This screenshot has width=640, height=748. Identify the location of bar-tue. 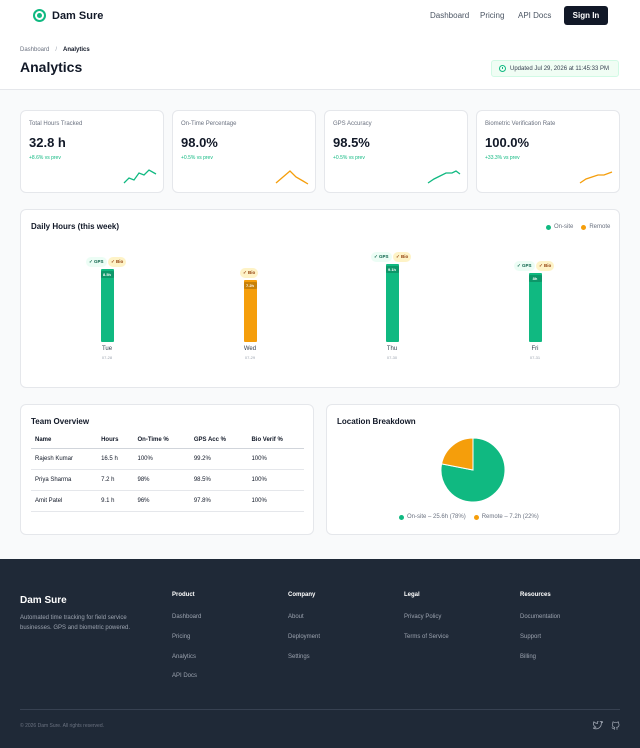
(107, 305).